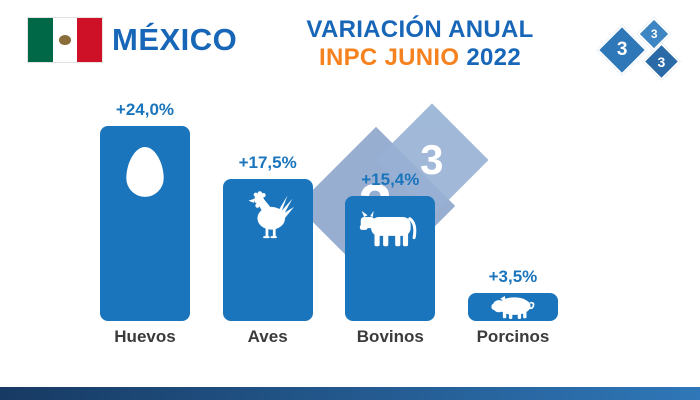  I want to click on logo-diamond-icon: 3, so click(661, 61).